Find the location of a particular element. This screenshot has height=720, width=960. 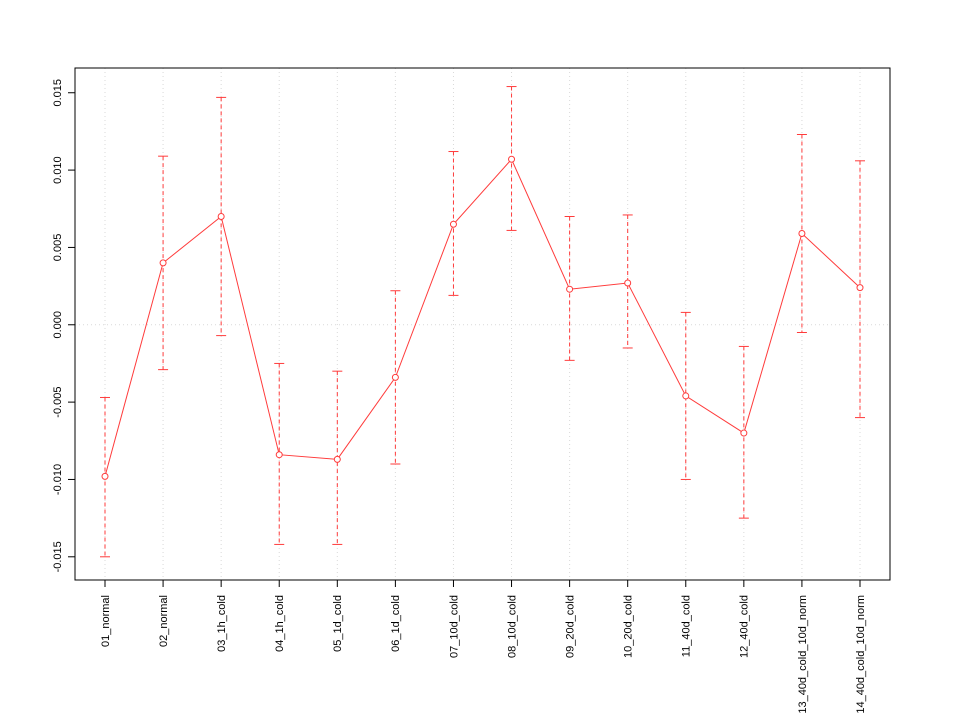

svg-text: -0.010 is located at coordinates (58, 479).